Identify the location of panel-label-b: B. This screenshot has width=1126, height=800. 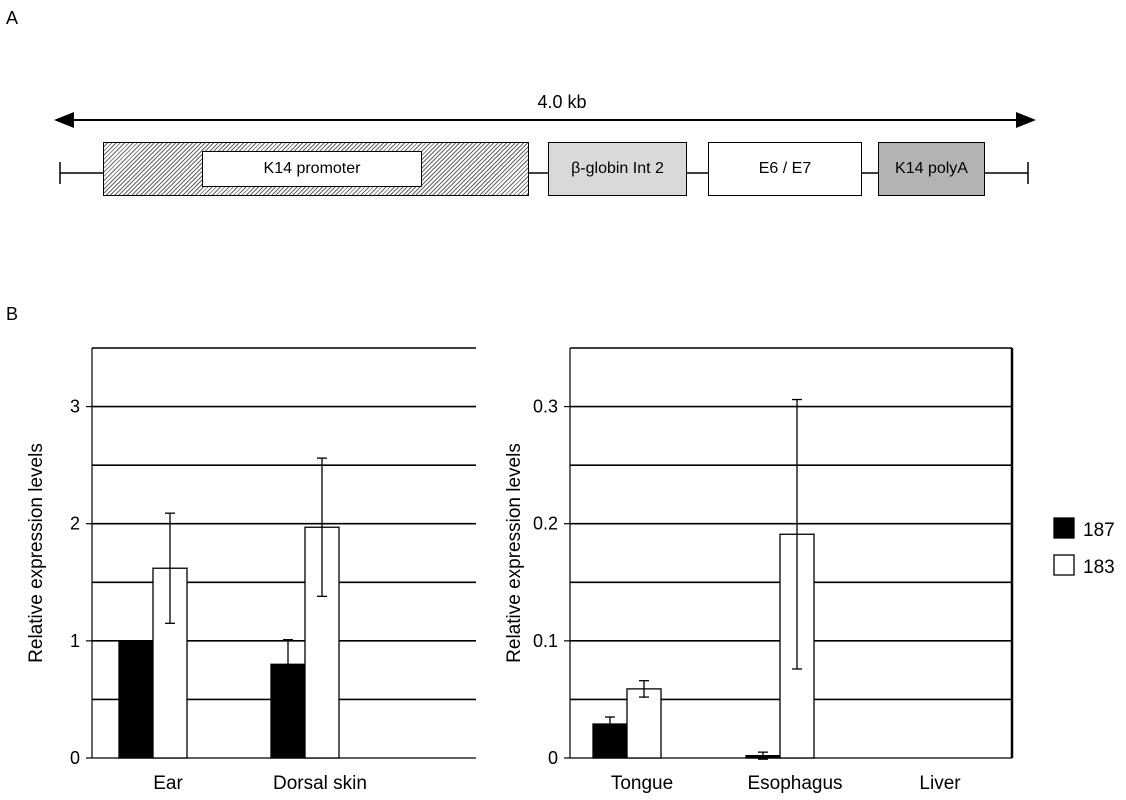
(12, 314).